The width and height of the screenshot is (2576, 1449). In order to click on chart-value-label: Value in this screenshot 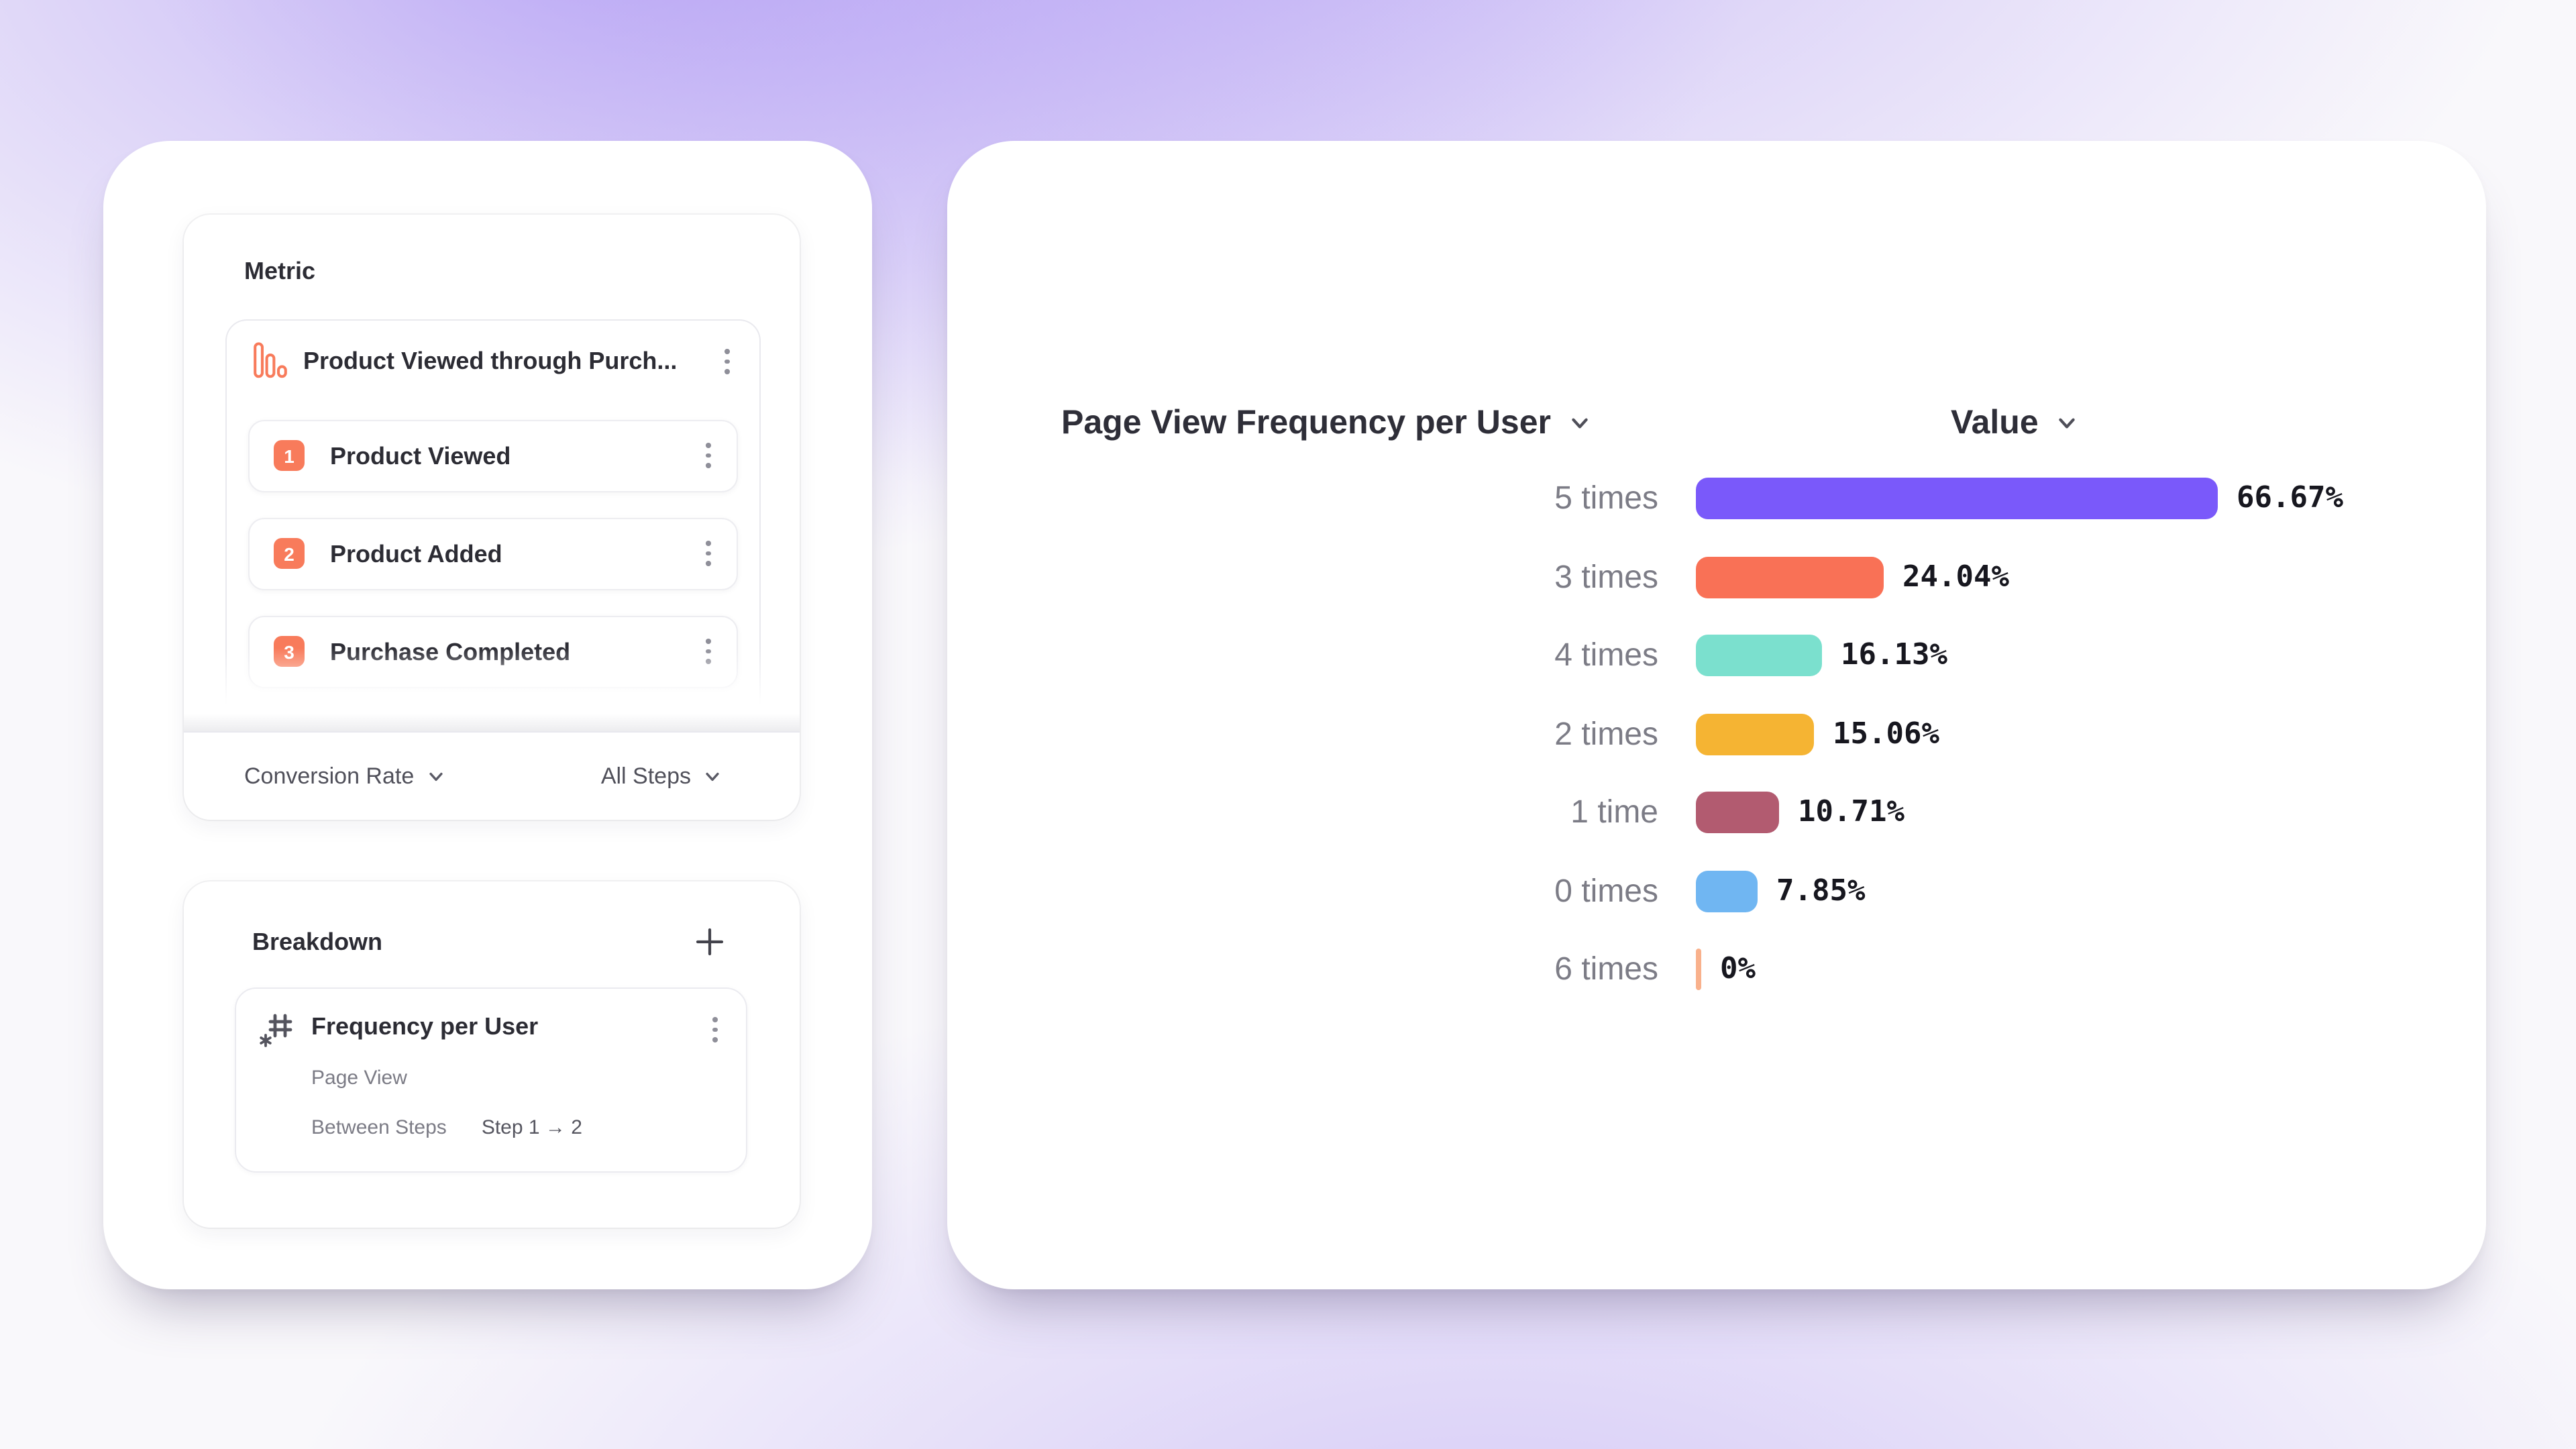, I will do `click(1995, 422)`.